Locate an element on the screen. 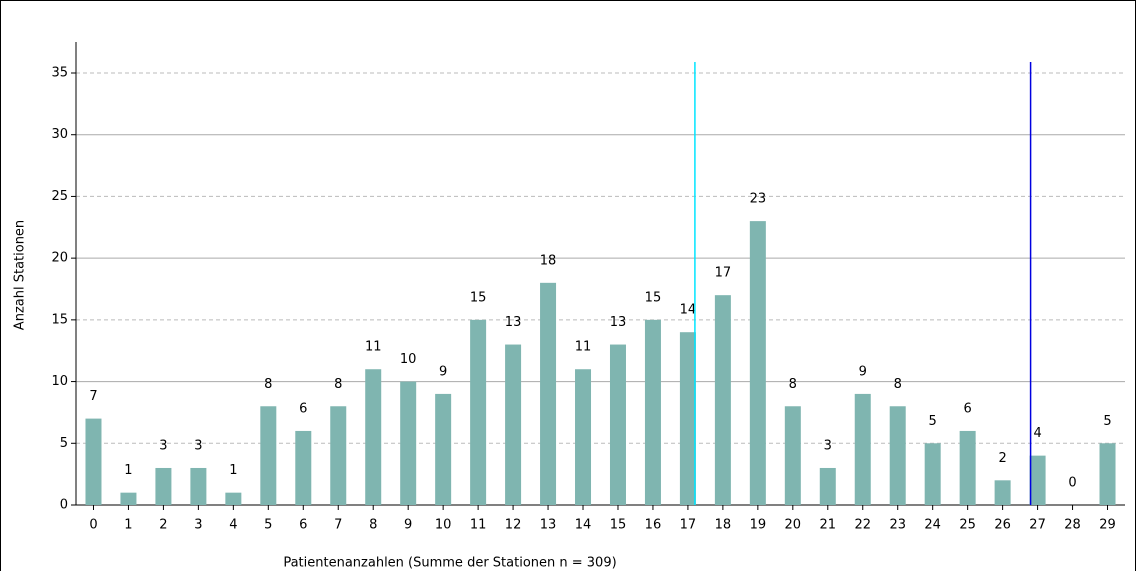 The width and height of the screenshot is (1136, 571). x-tick-label: 2 is located at coordinates (163, 525).